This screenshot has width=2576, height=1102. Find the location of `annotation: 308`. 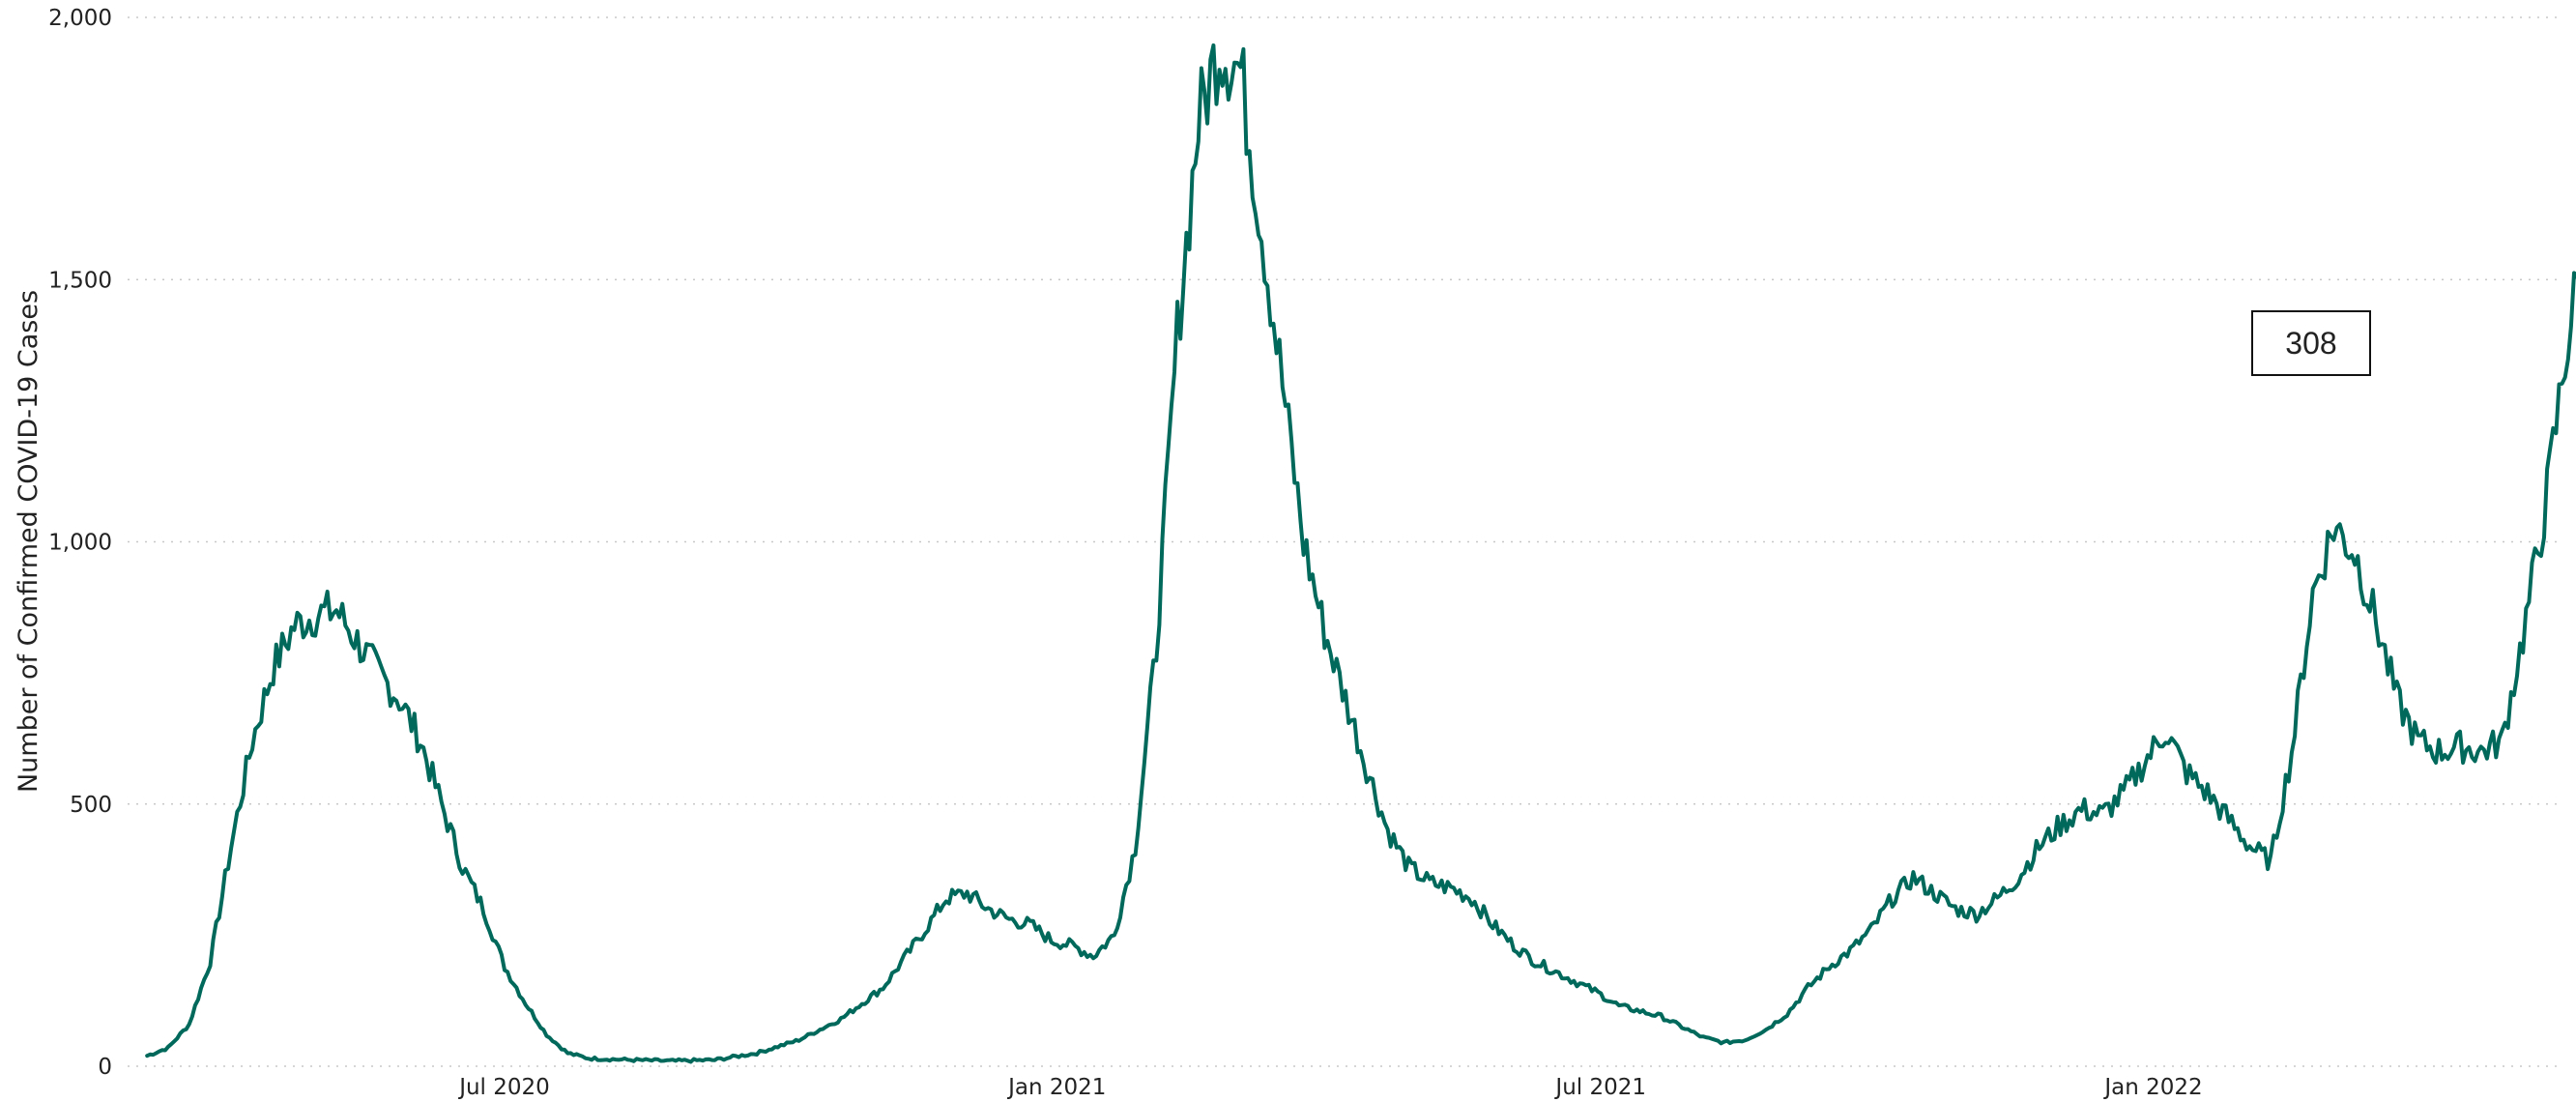

annotation: 308 is located at coordinates (2311, 343).